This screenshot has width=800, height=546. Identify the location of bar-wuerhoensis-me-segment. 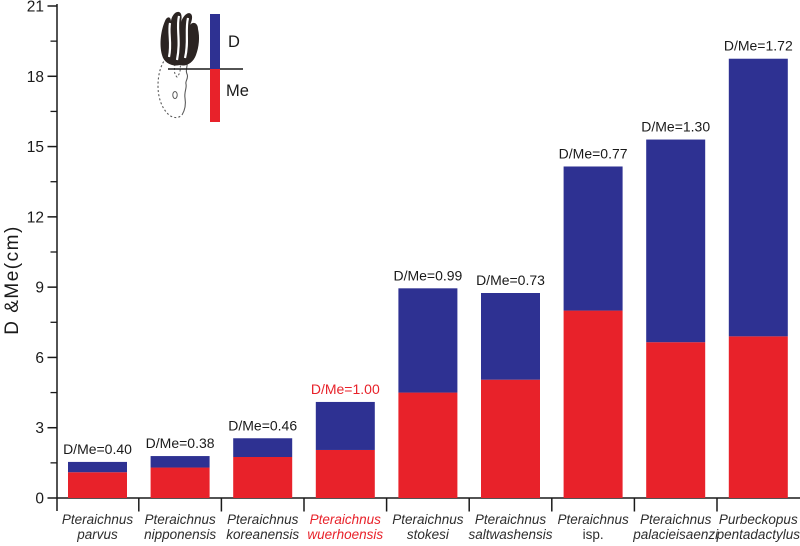
(345, 473).